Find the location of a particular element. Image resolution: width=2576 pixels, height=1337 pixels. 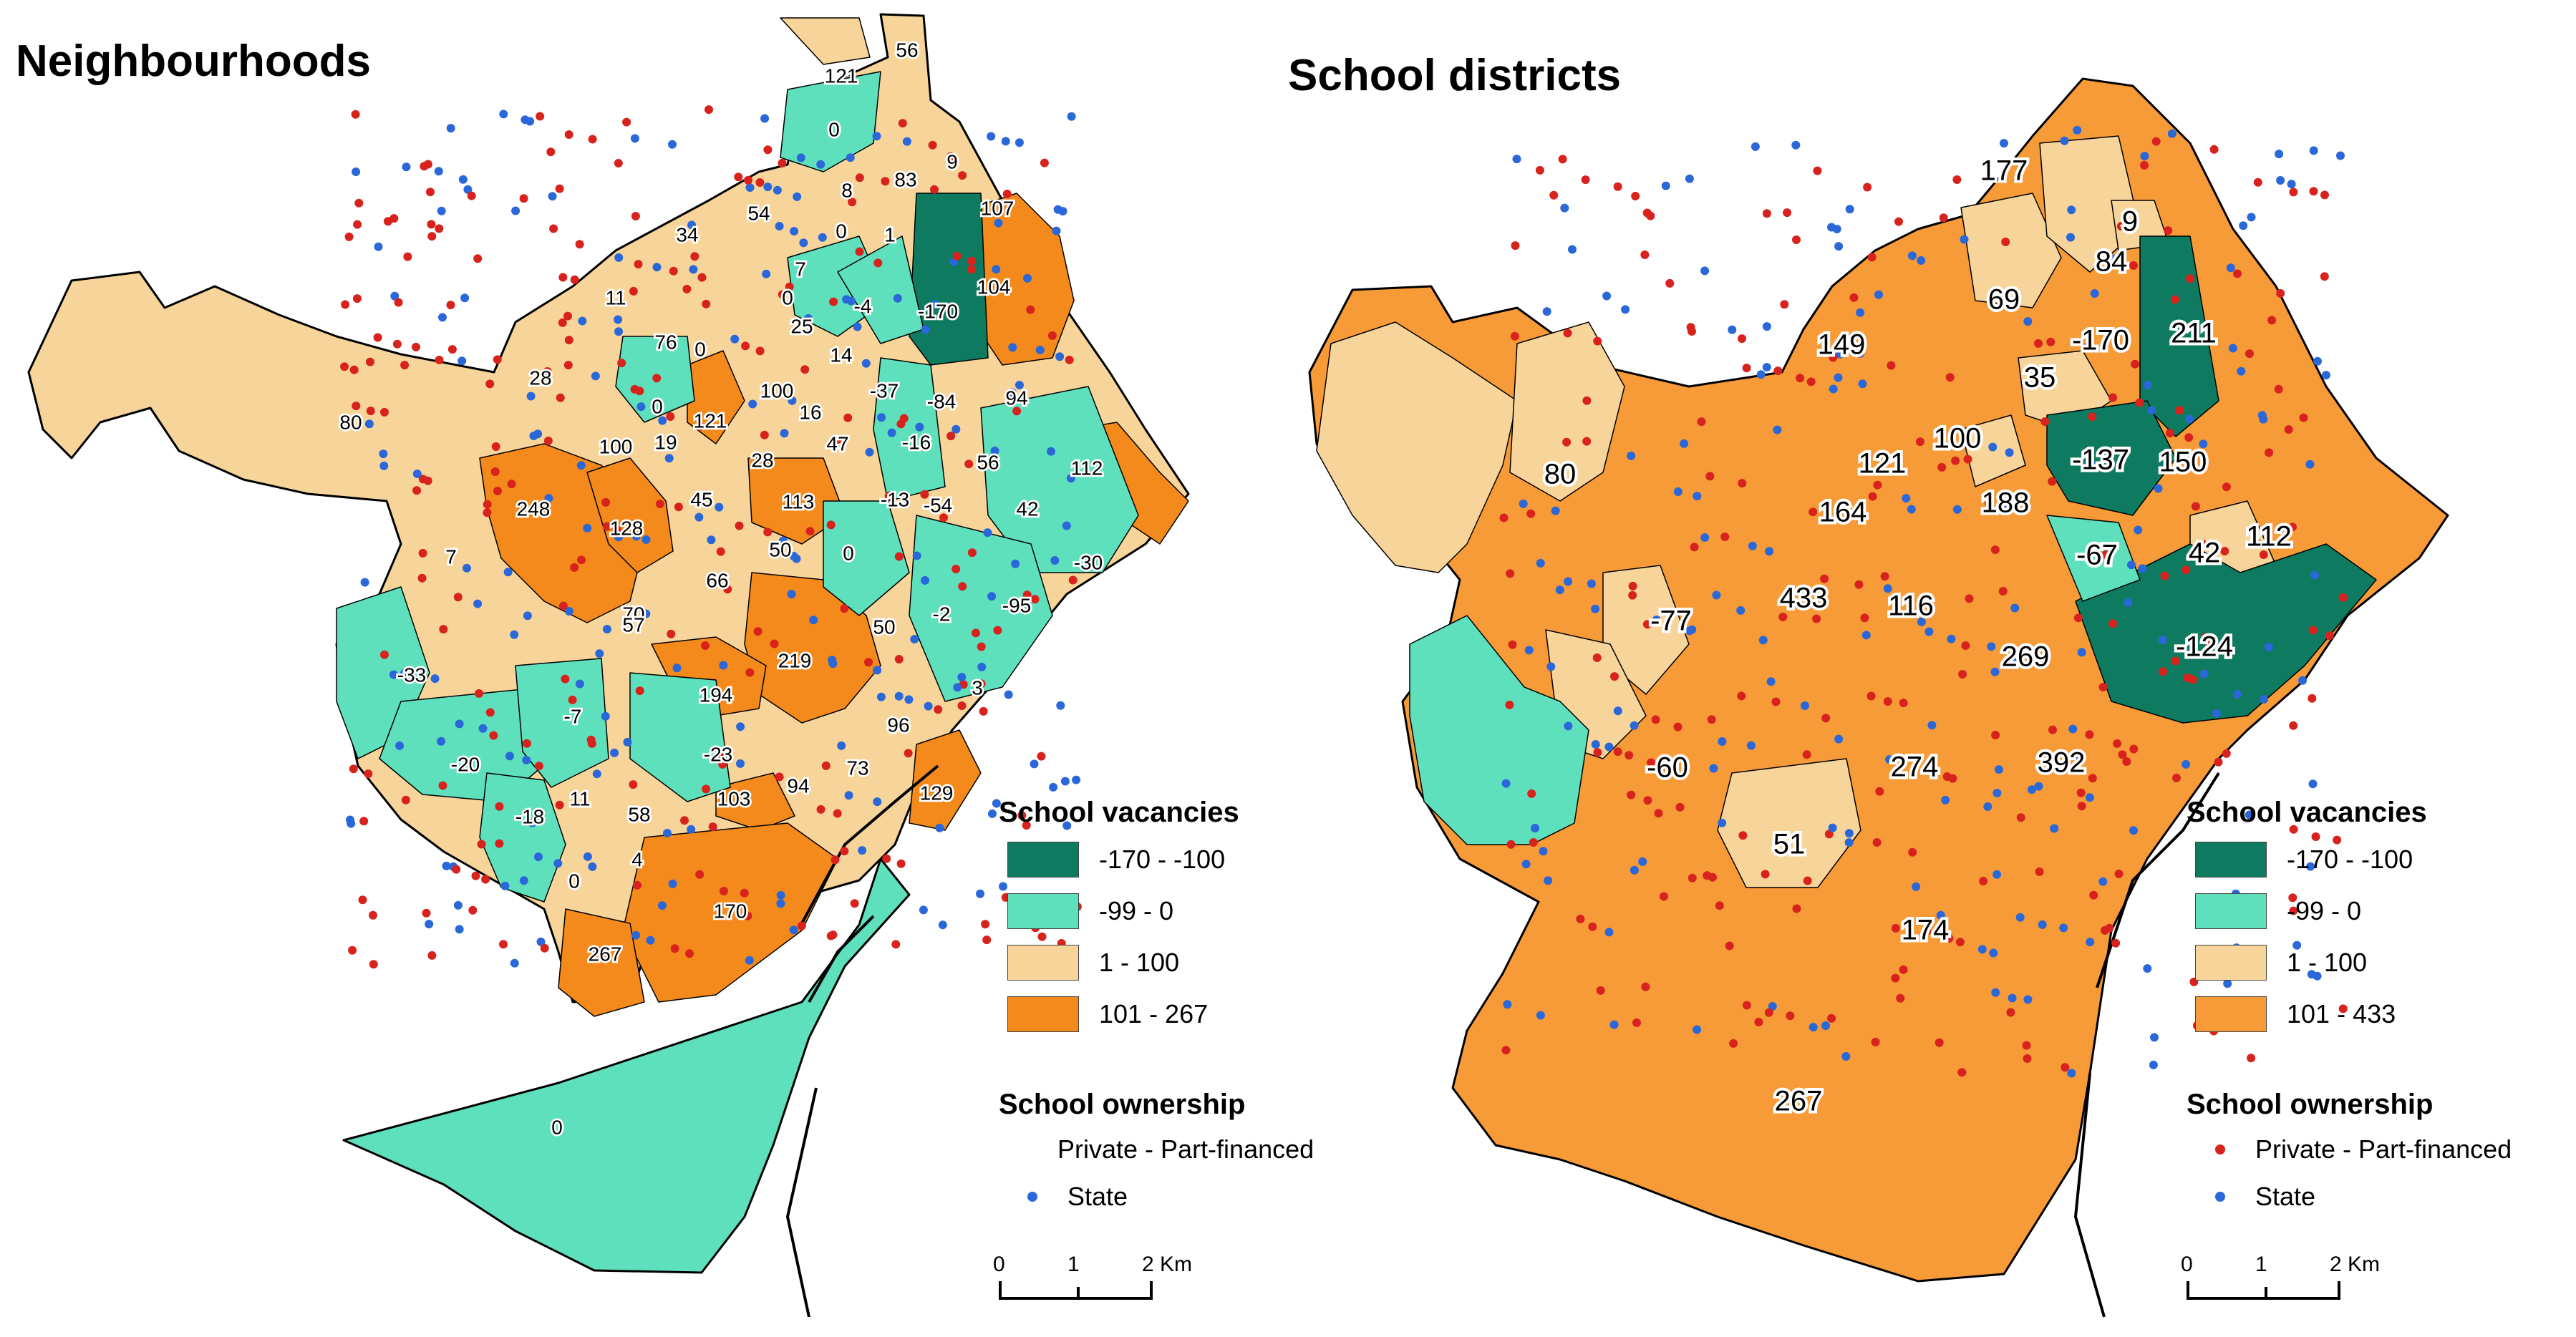

value-label: -170 is located at coordinates (2100, 340).